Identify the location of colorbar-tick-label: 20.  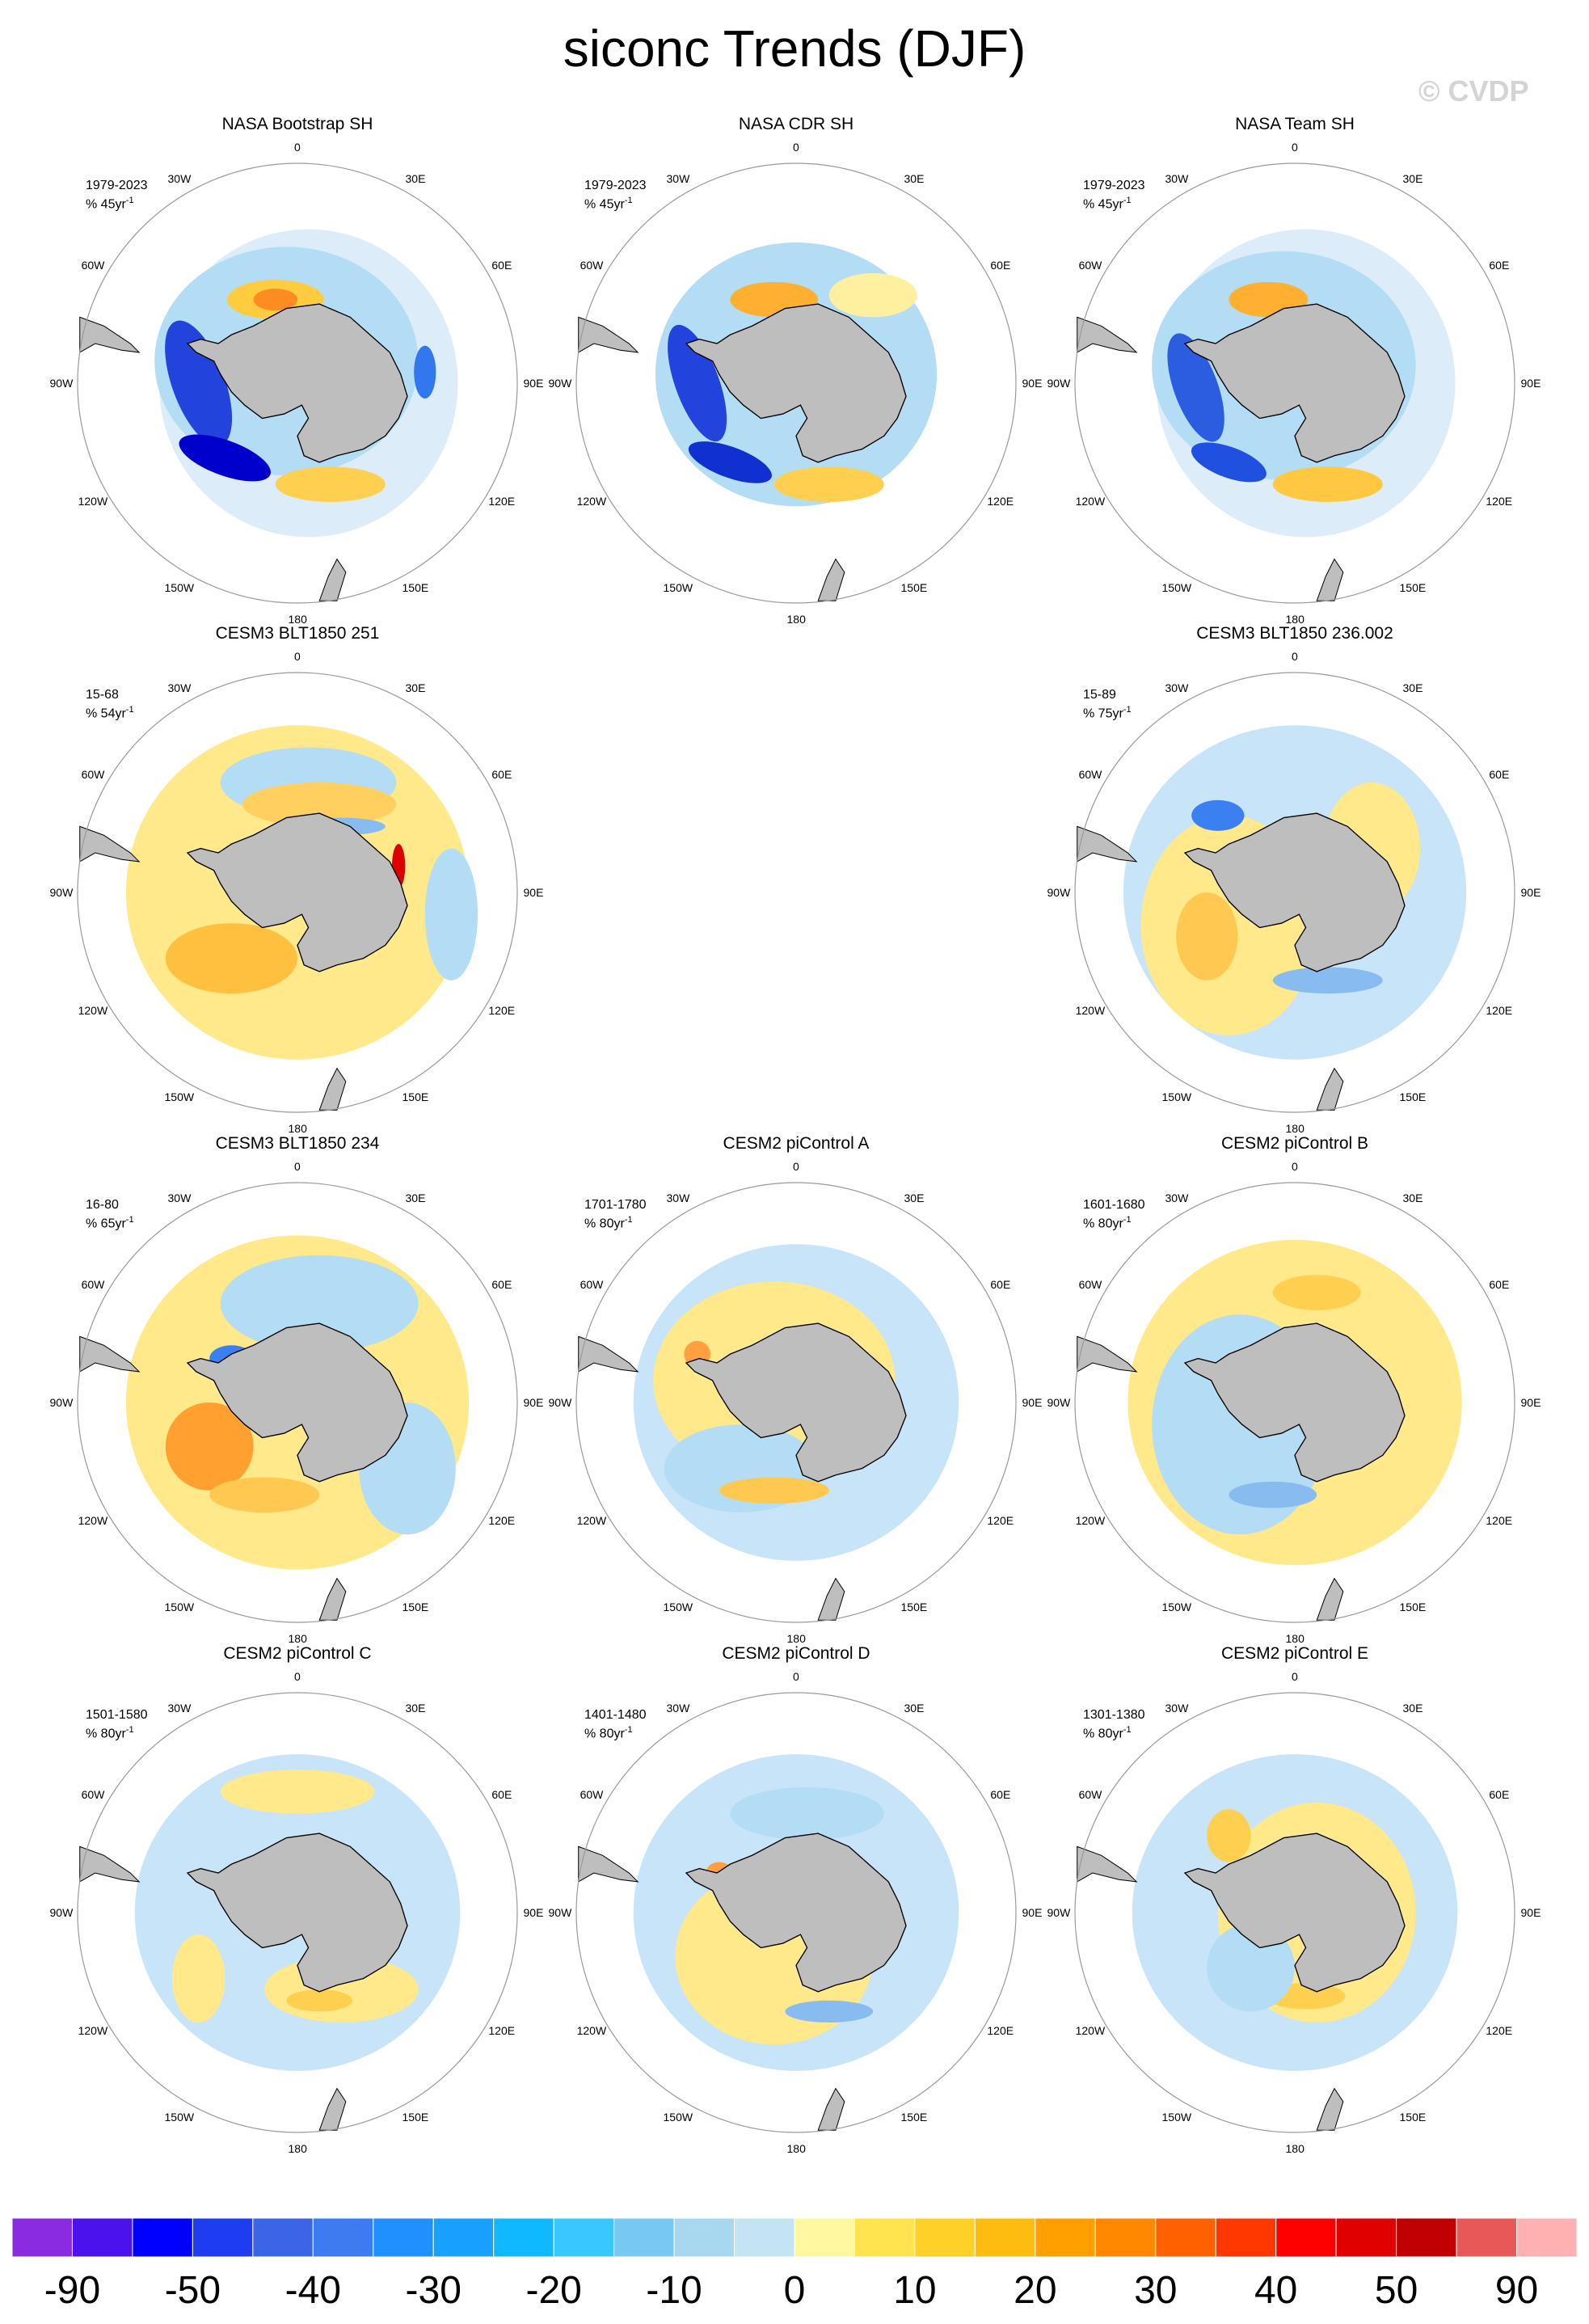
(1035, 2290).